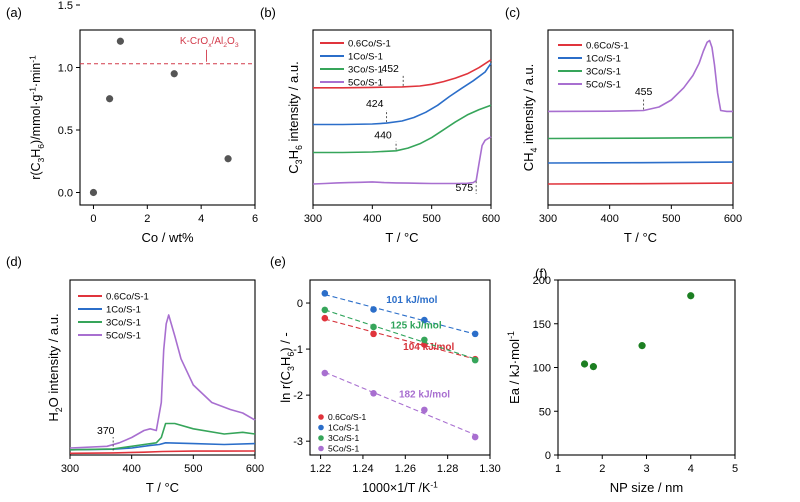 This screenshot has width=800, height=502. What do you see at coordinates (298, 350) in the screenshot?
I see `y-tick-label: -1` at bounding box center [298, 350].